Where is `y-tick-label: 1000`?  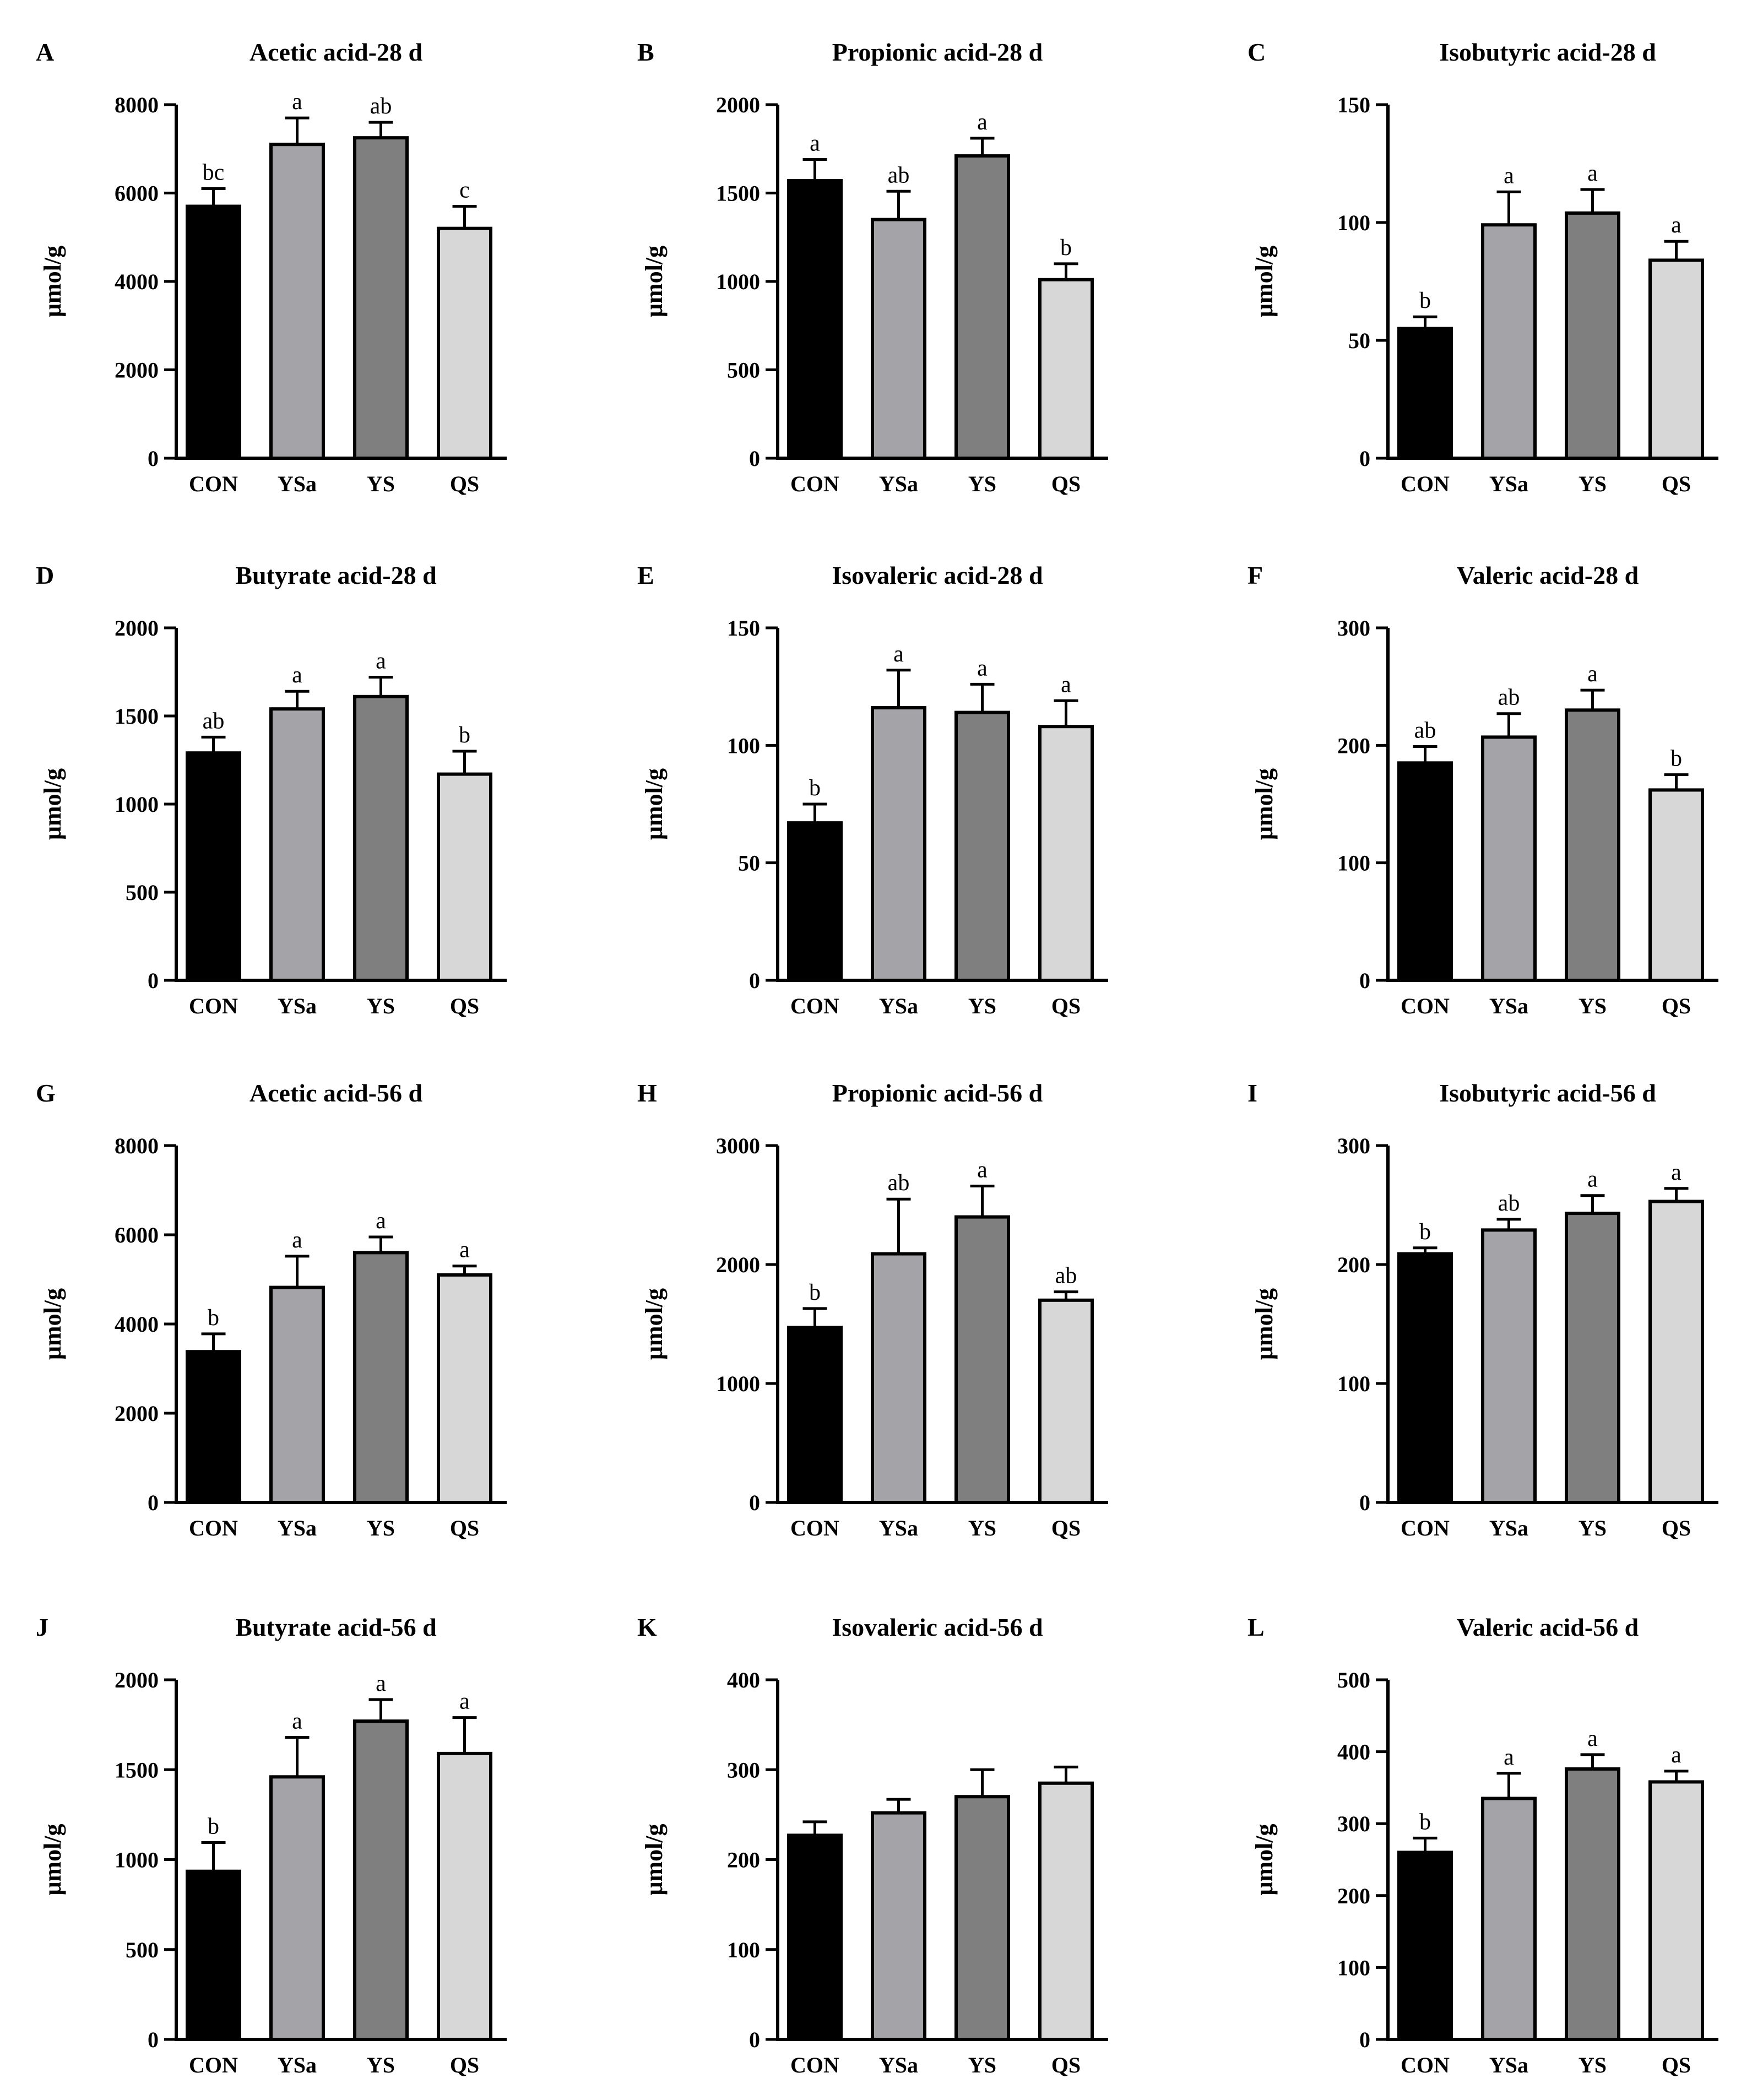
y-tick-label: 1000 is located at coordinates (137, 805).